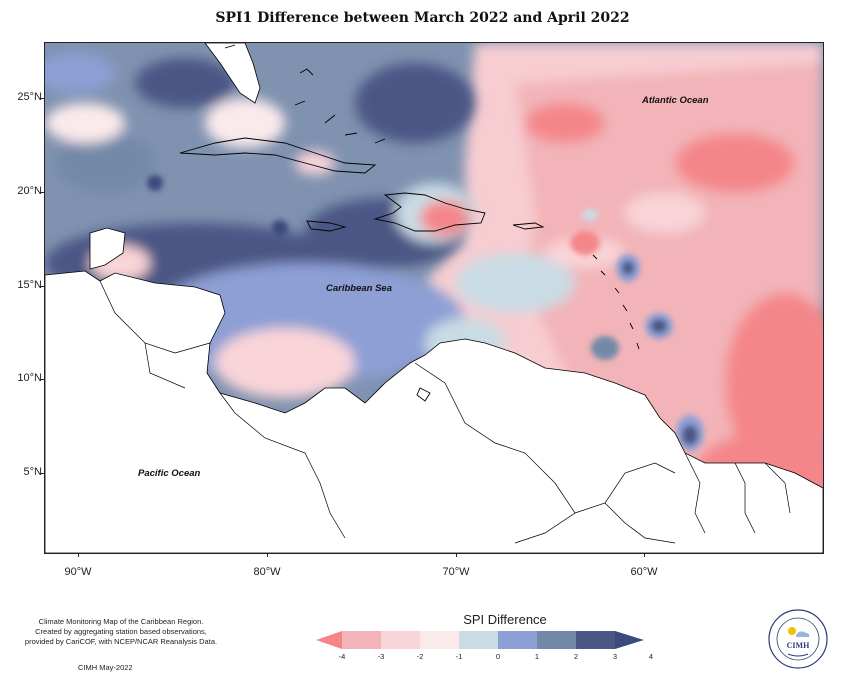 This screenshot has height=684, width=845. Describe the element at coordinates (29, 97) in the screenshot. I see `lat-label-25n: 25°N` at that location.